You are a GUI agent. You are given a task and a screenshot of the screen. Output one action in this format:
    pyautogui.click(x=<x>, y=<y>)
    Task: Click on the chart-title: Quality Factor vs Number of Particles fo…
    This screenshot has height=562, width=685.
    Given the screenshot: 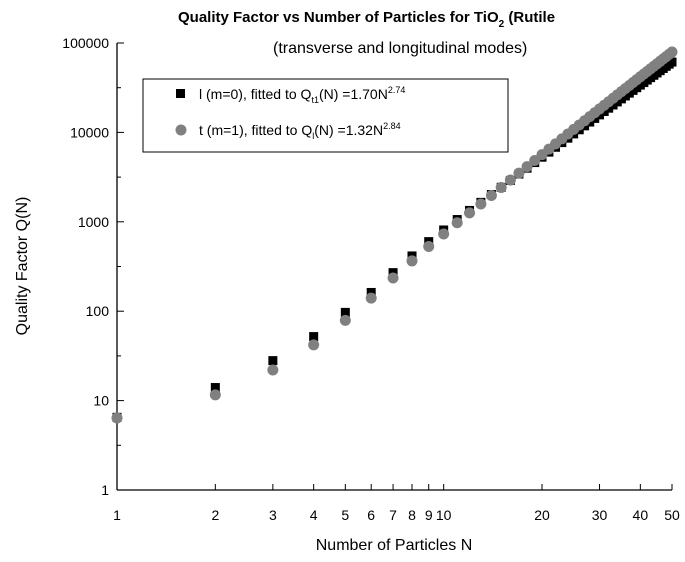 What is the action you would take?
    pyautogui.click(x=366, y=19)
    